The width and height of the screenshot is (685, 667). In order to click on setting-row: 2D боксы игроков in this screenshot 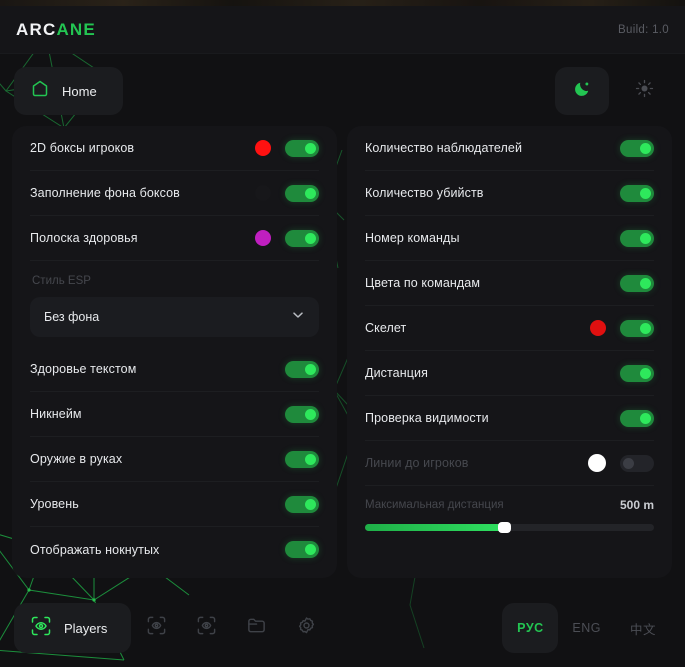, I will do `click(174, 148)`.